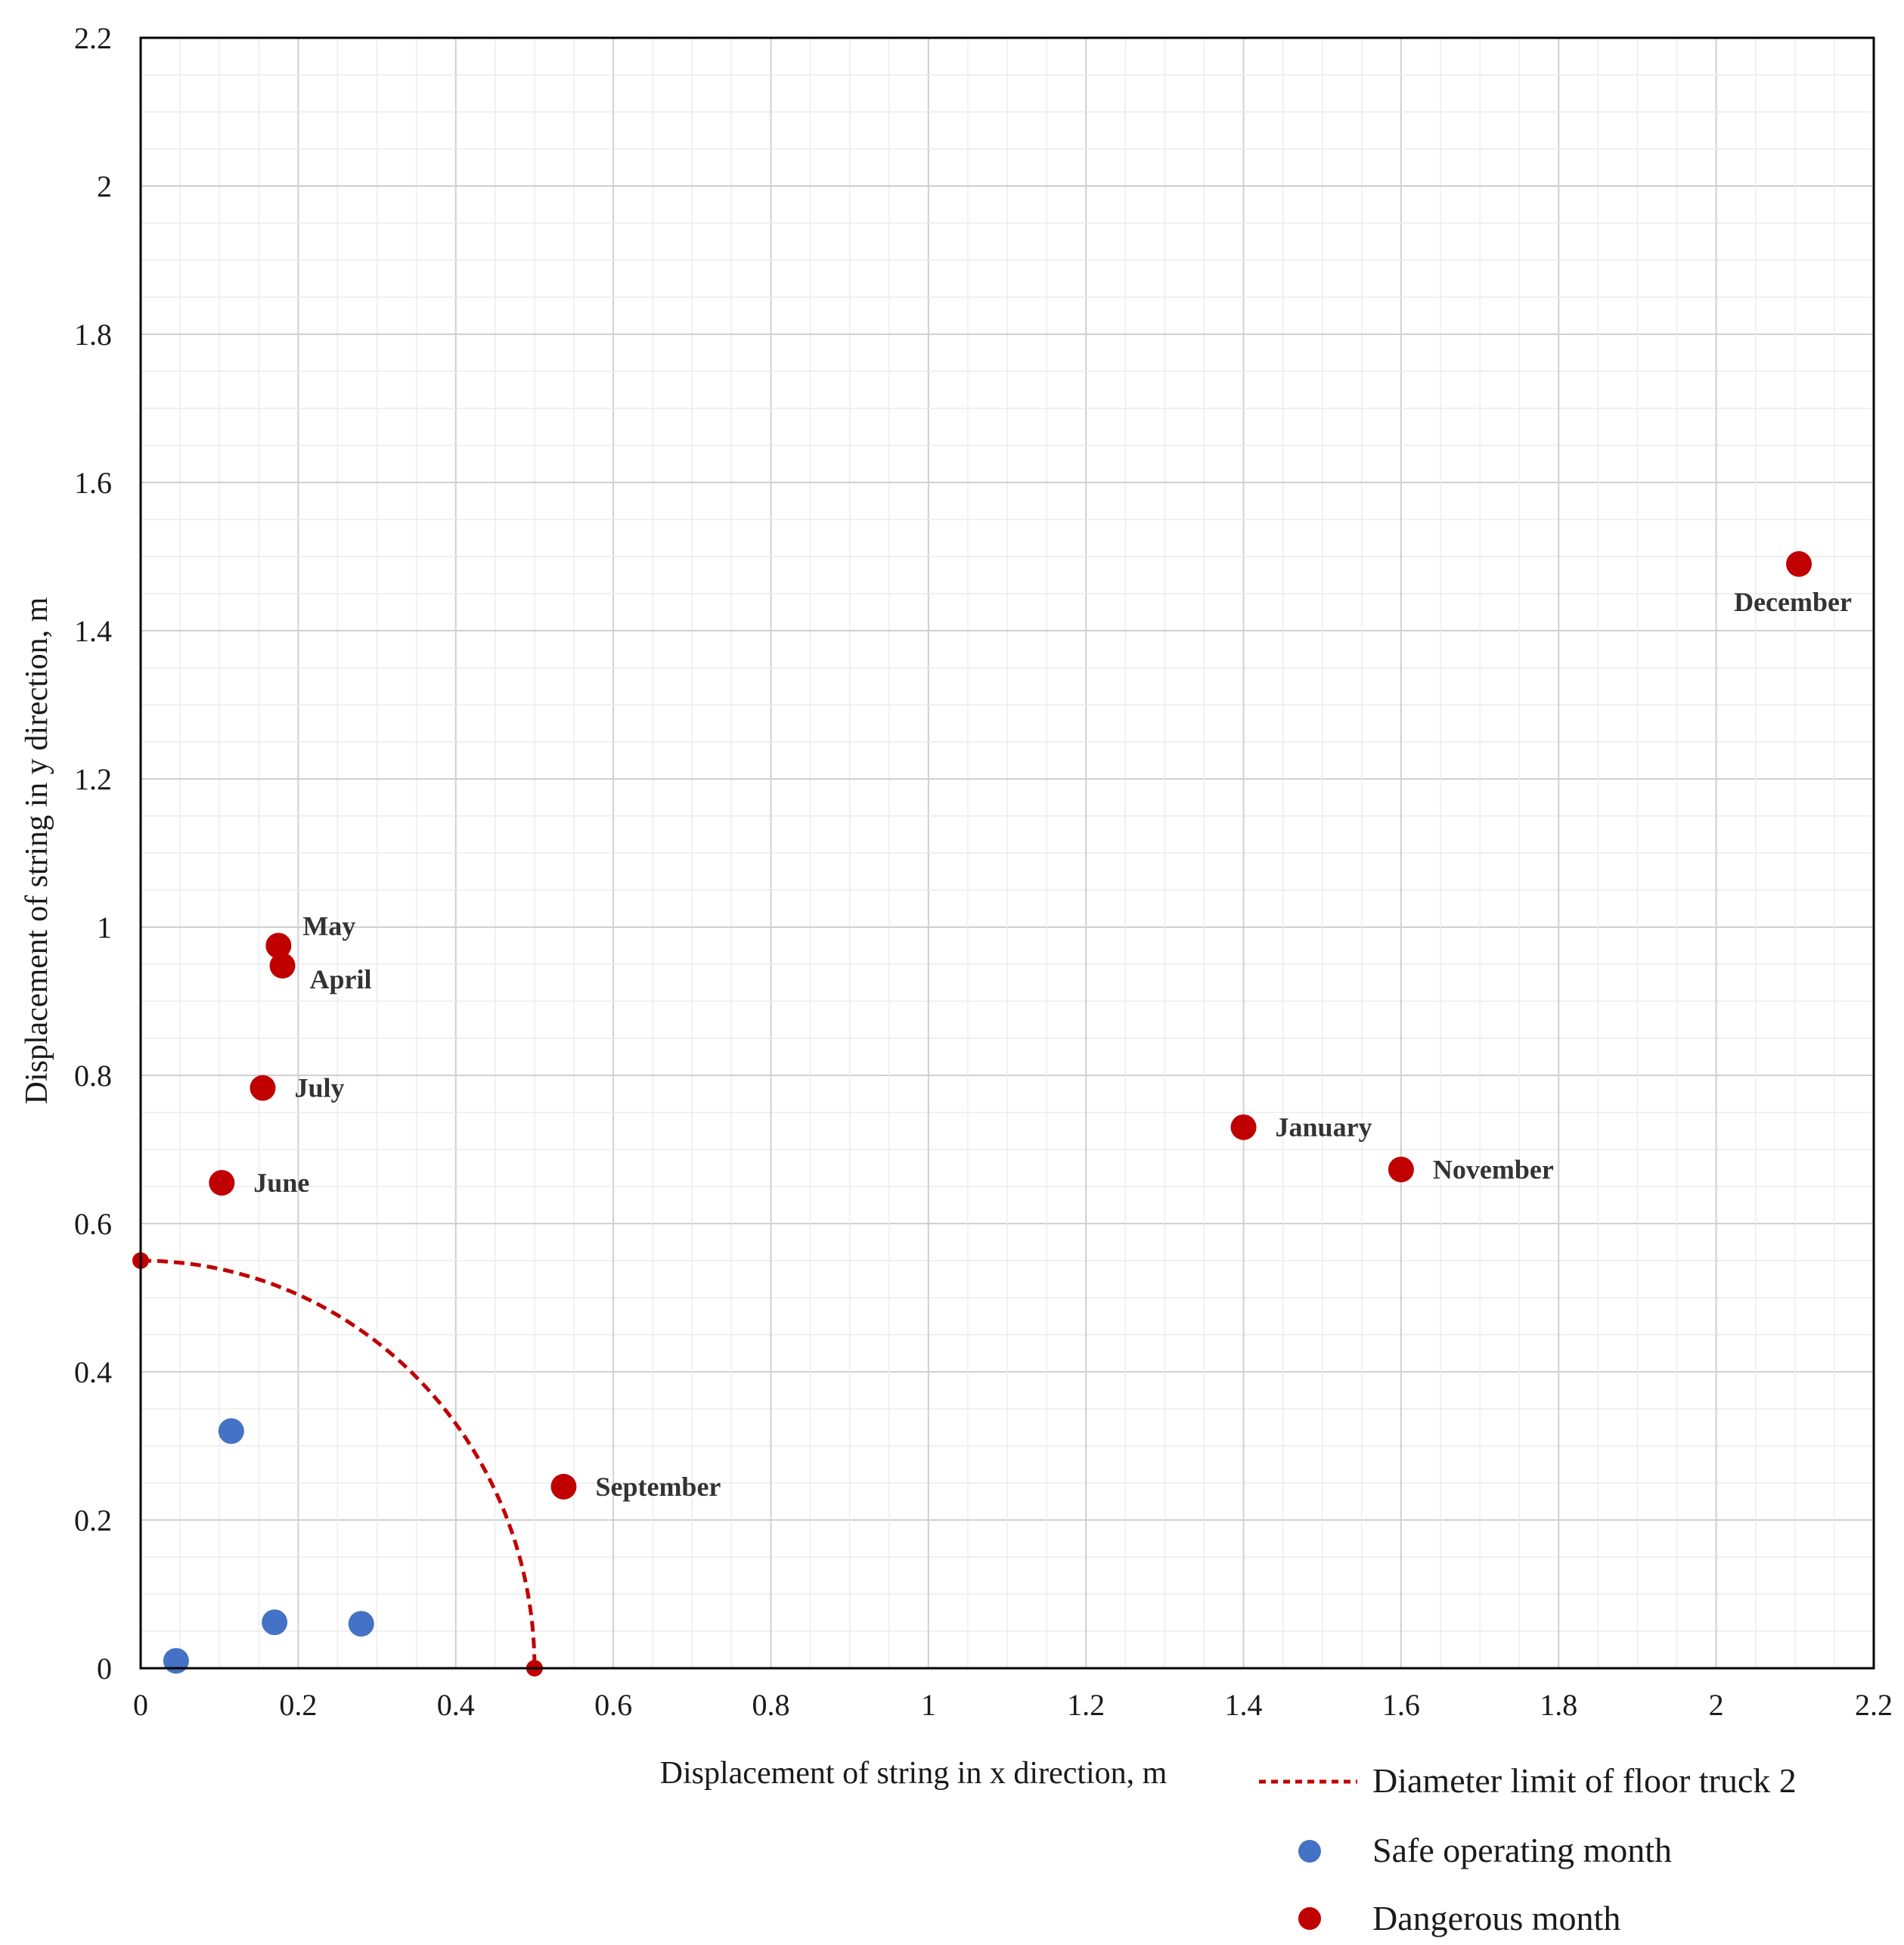 The image size is (1904, 1945). Describe the element at coordinates (1309, 1851) in the screenshot. I see `legend-safe-marker` at that location.